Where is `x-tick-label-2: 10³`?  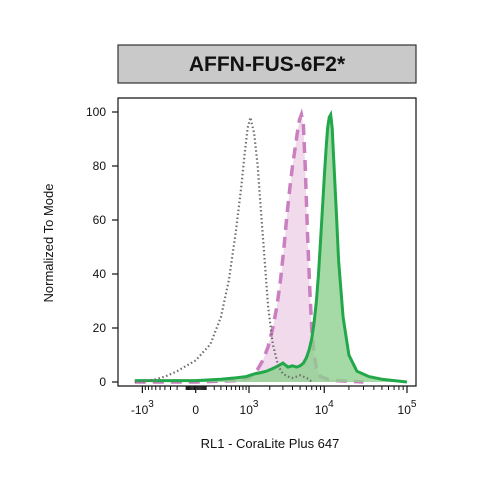 x-tick-label-2: 10³ is located at coordinates (249, 408).